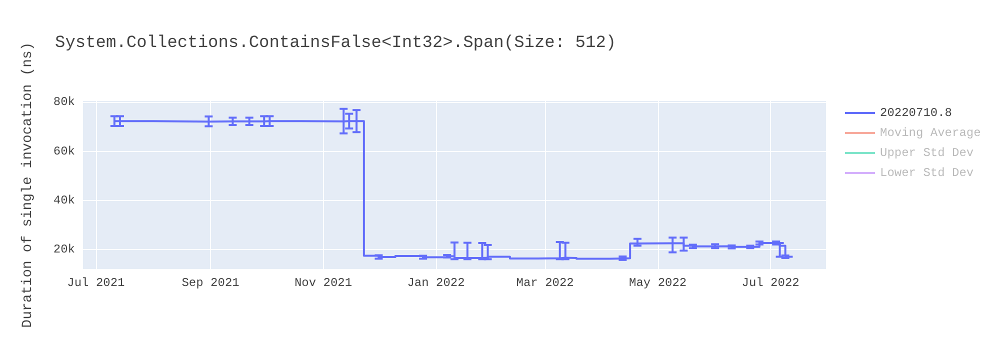 This screenshot has width=1000, height=350. Describe the element at coordinates (211, 283) in the screenshot. I see `x-tick-label: Sep 2021` at that location.